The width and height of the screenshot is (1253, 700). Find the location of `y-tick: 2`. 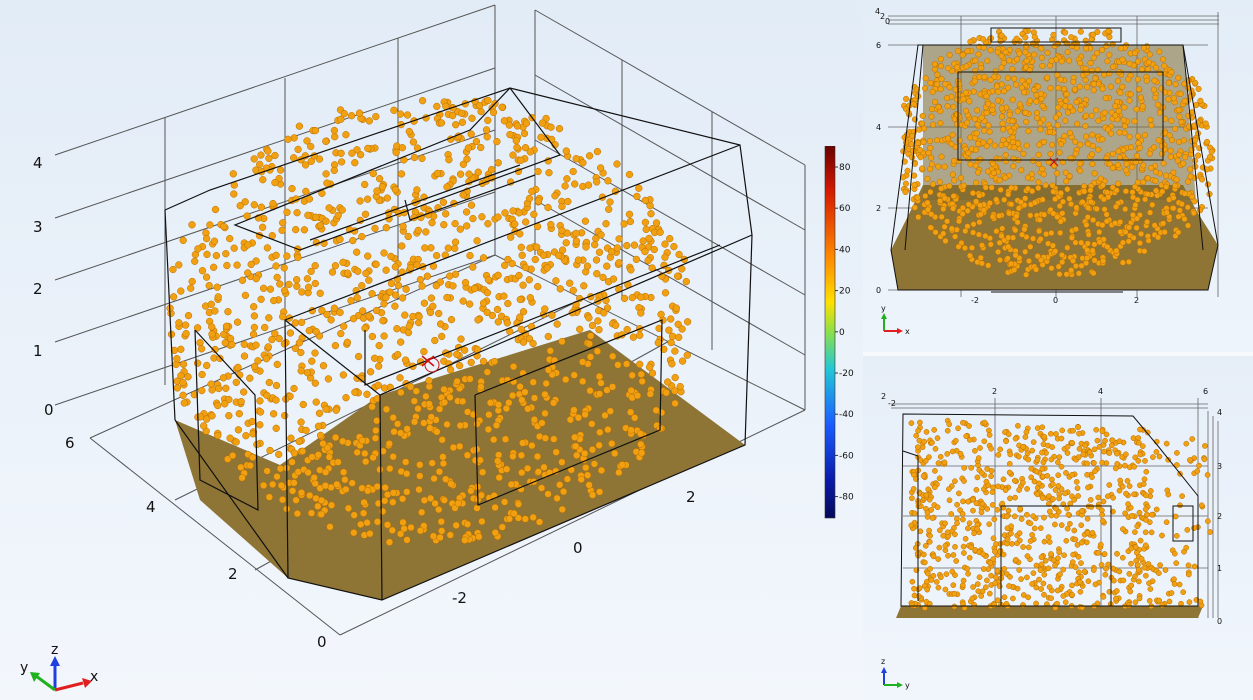

y-tick: 2 is located at coordinates (233, 574).